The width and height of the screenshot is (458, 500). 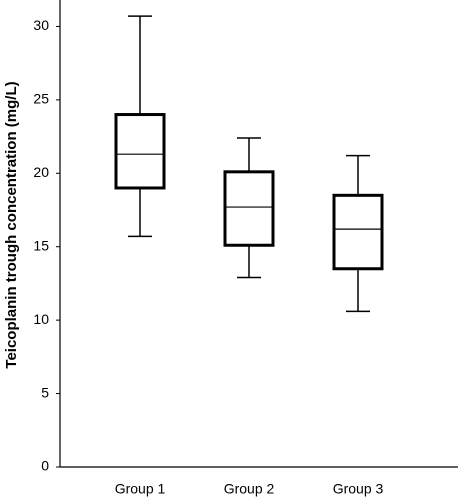 I want to click on x-tick-label: Group 2, so click(x=249, y=489).